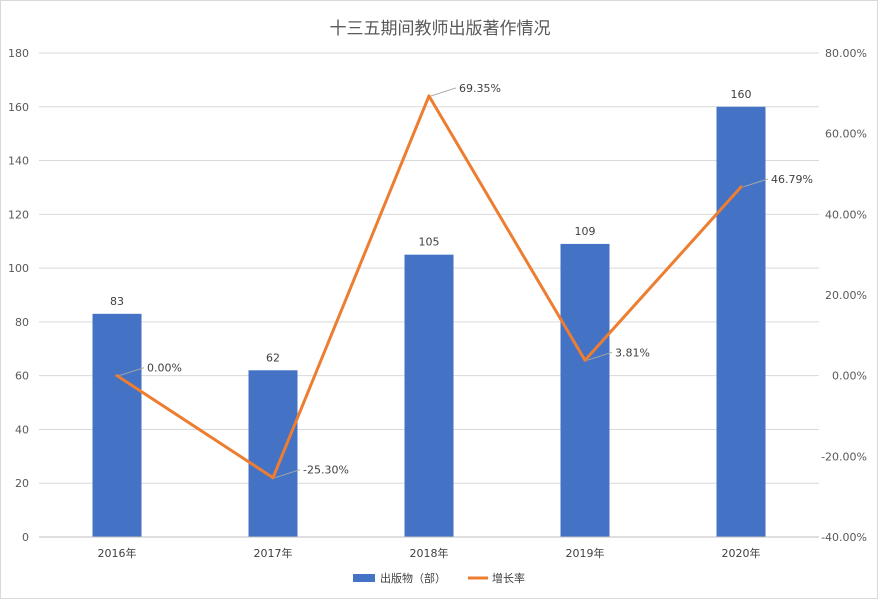 Image resolution: width=878 pixels, height=600 pixels. What do you see at coordinates (117, 301) in the screenshot?
I see `bar-value-label: 83` at bounding box center [117, 301].